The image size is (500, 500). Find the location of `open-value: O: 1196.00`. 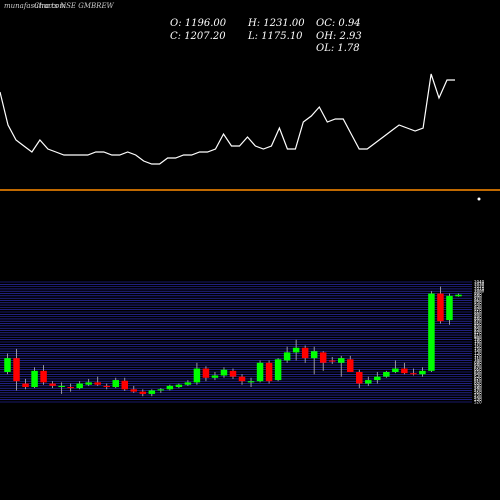

open-value: O: 1196.00 is located at coordinates (198, 23).